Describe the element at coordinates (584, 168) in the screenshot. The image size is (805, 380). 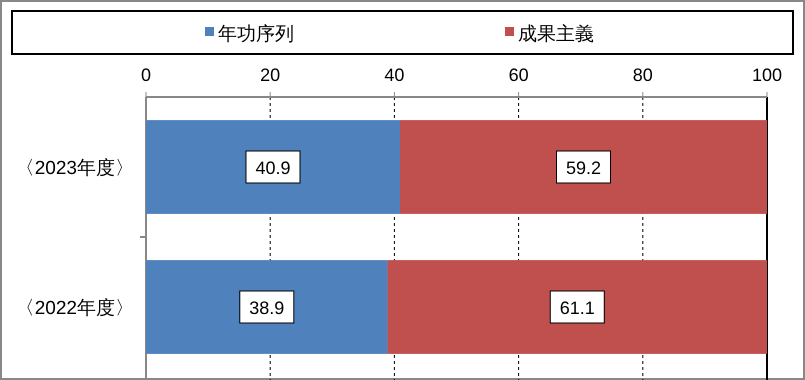
I see `data-label: 59.2` at that location.